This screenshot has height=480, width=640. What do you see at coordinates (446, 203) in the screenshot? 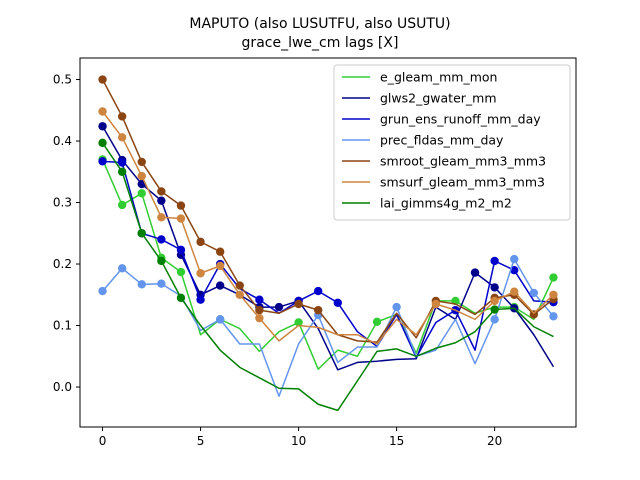
I see `legend-label-6: lai_gimms4g_m2_m2` at bounding box center [446, 203].